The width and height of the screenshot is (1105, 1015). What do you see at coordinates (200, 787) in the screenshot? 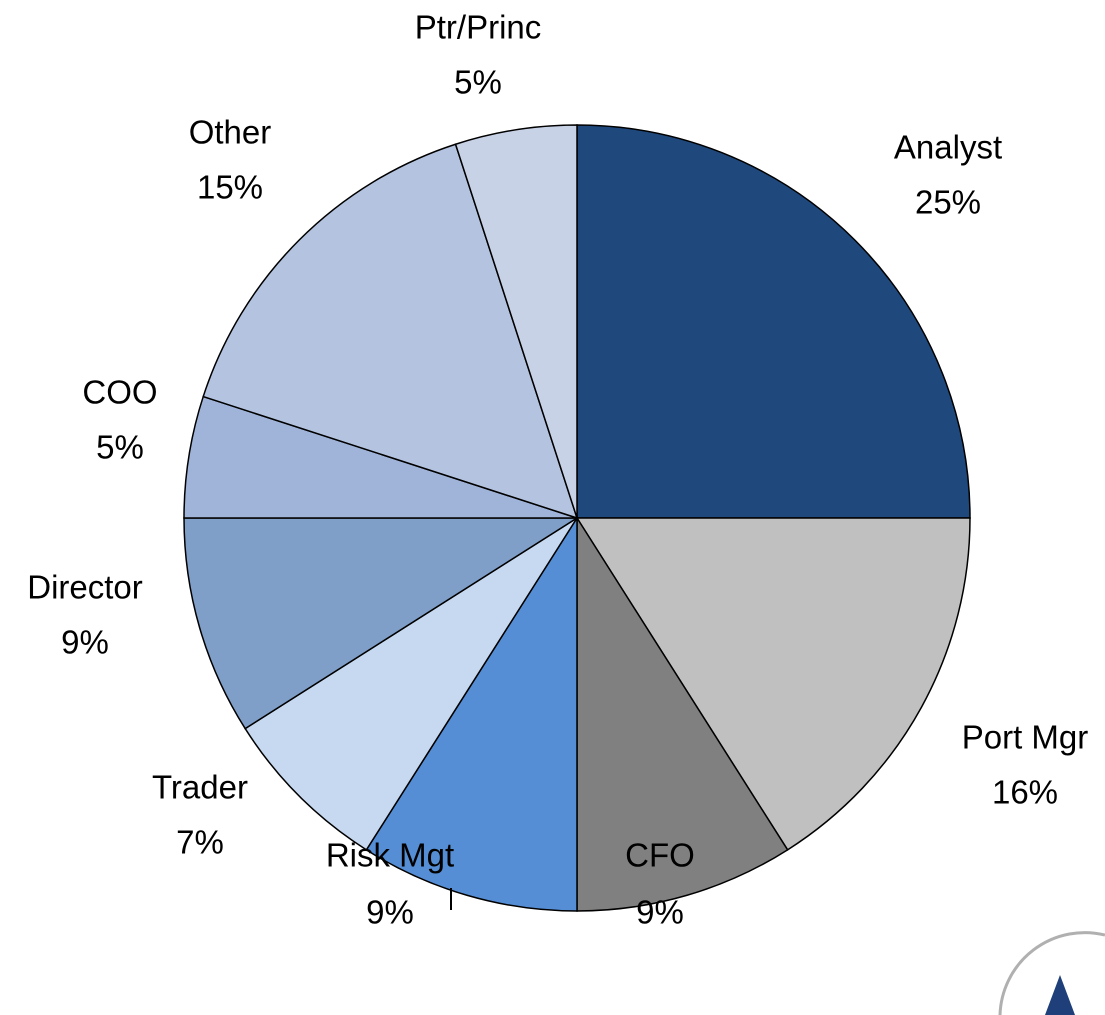
I see `slice-label: Trader` at bounding box center [200, 787].